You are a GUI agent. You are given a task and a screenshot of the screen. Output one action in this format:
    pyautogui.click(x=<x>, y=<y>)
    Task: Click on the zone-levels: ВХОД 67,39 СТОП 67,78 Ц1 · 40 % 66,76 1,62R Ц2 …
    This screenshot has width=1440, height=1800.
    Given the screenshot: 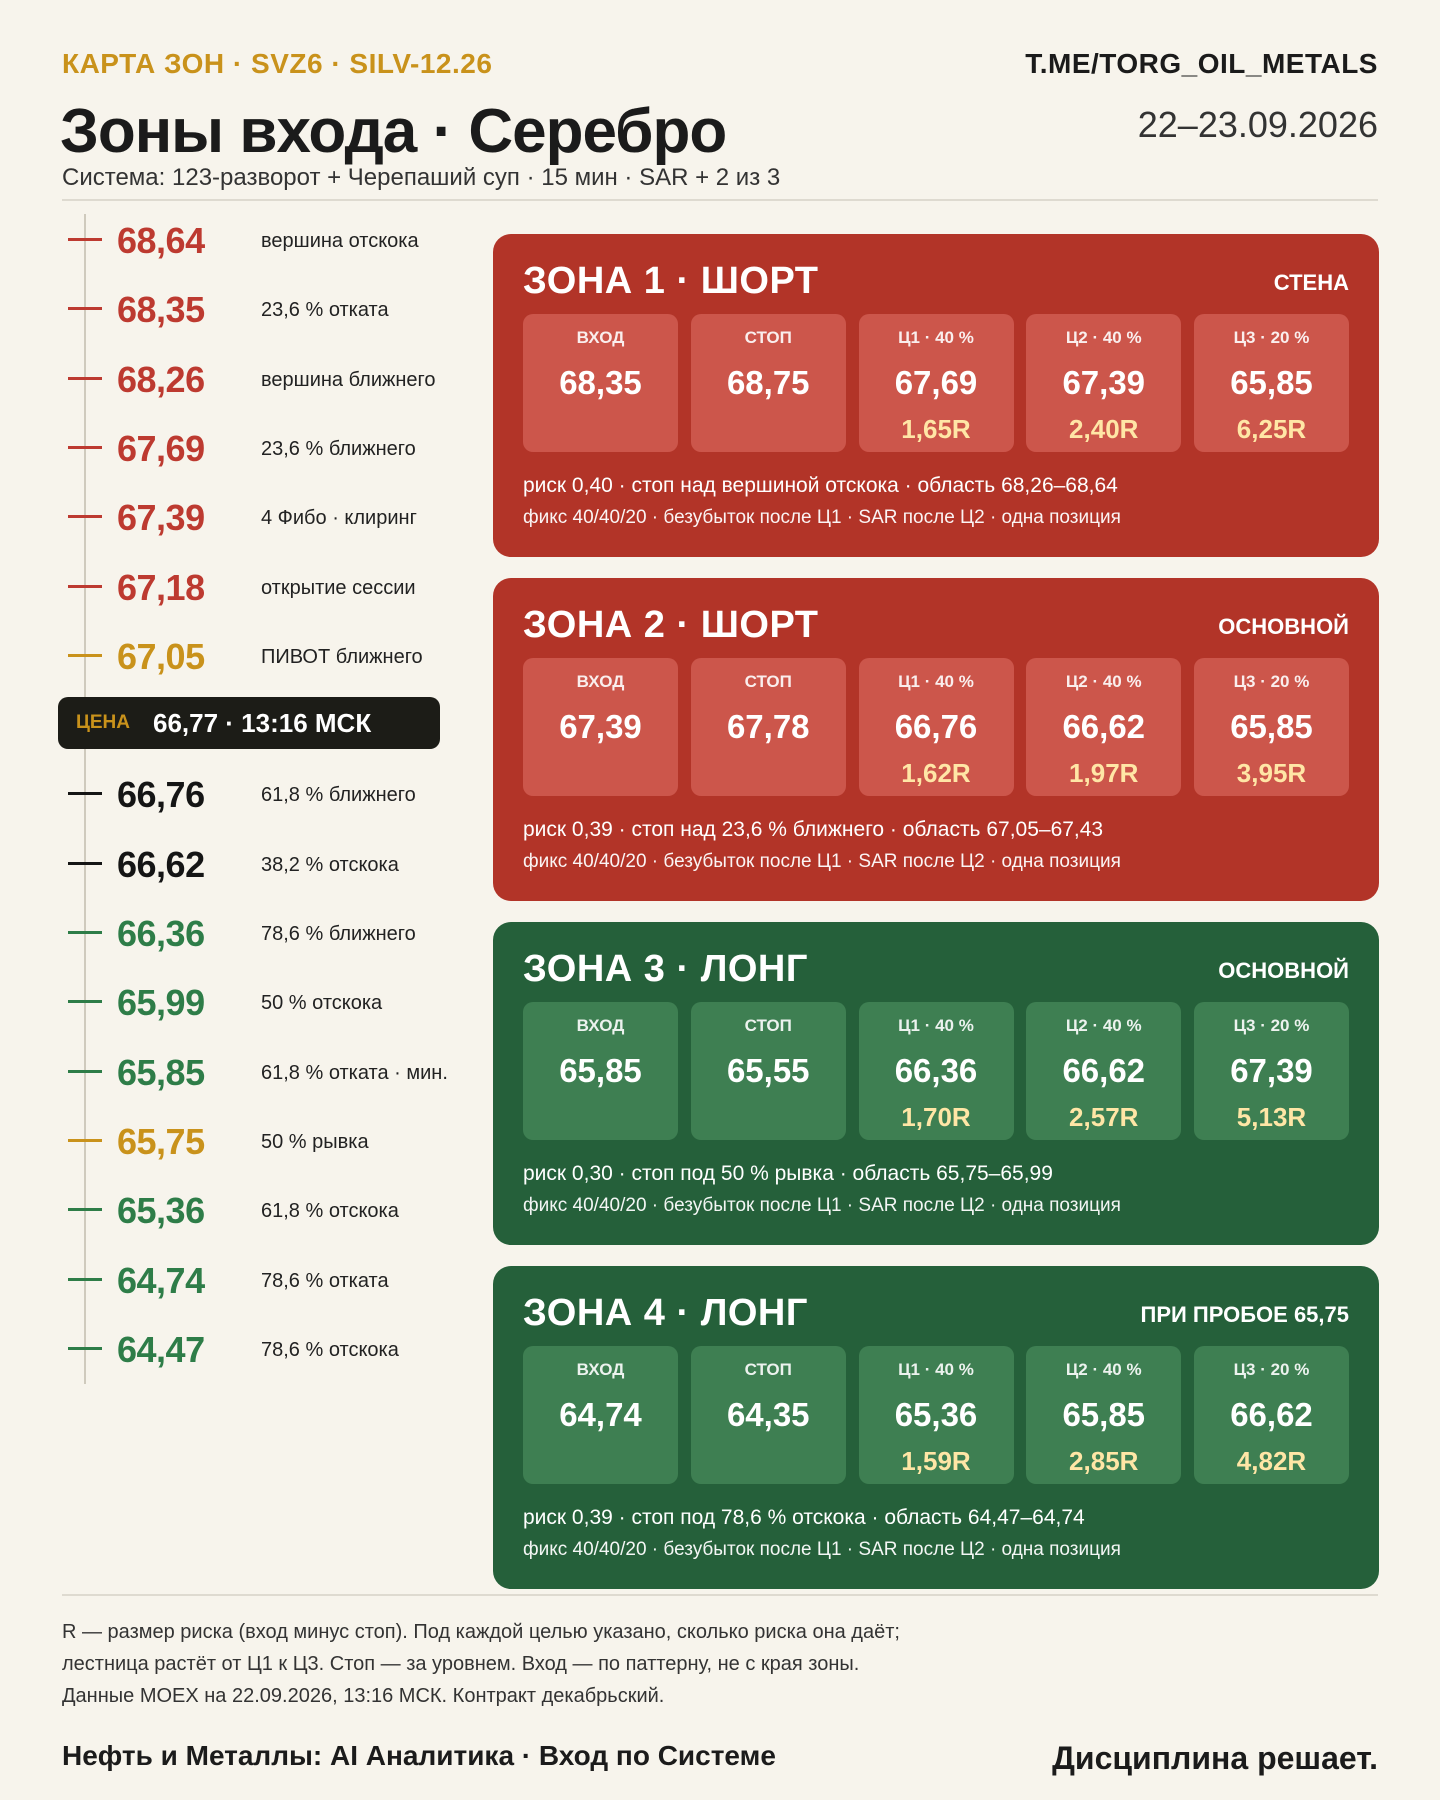 What is the action you would take?
    pyautogui.click(x=936, y=727)
    